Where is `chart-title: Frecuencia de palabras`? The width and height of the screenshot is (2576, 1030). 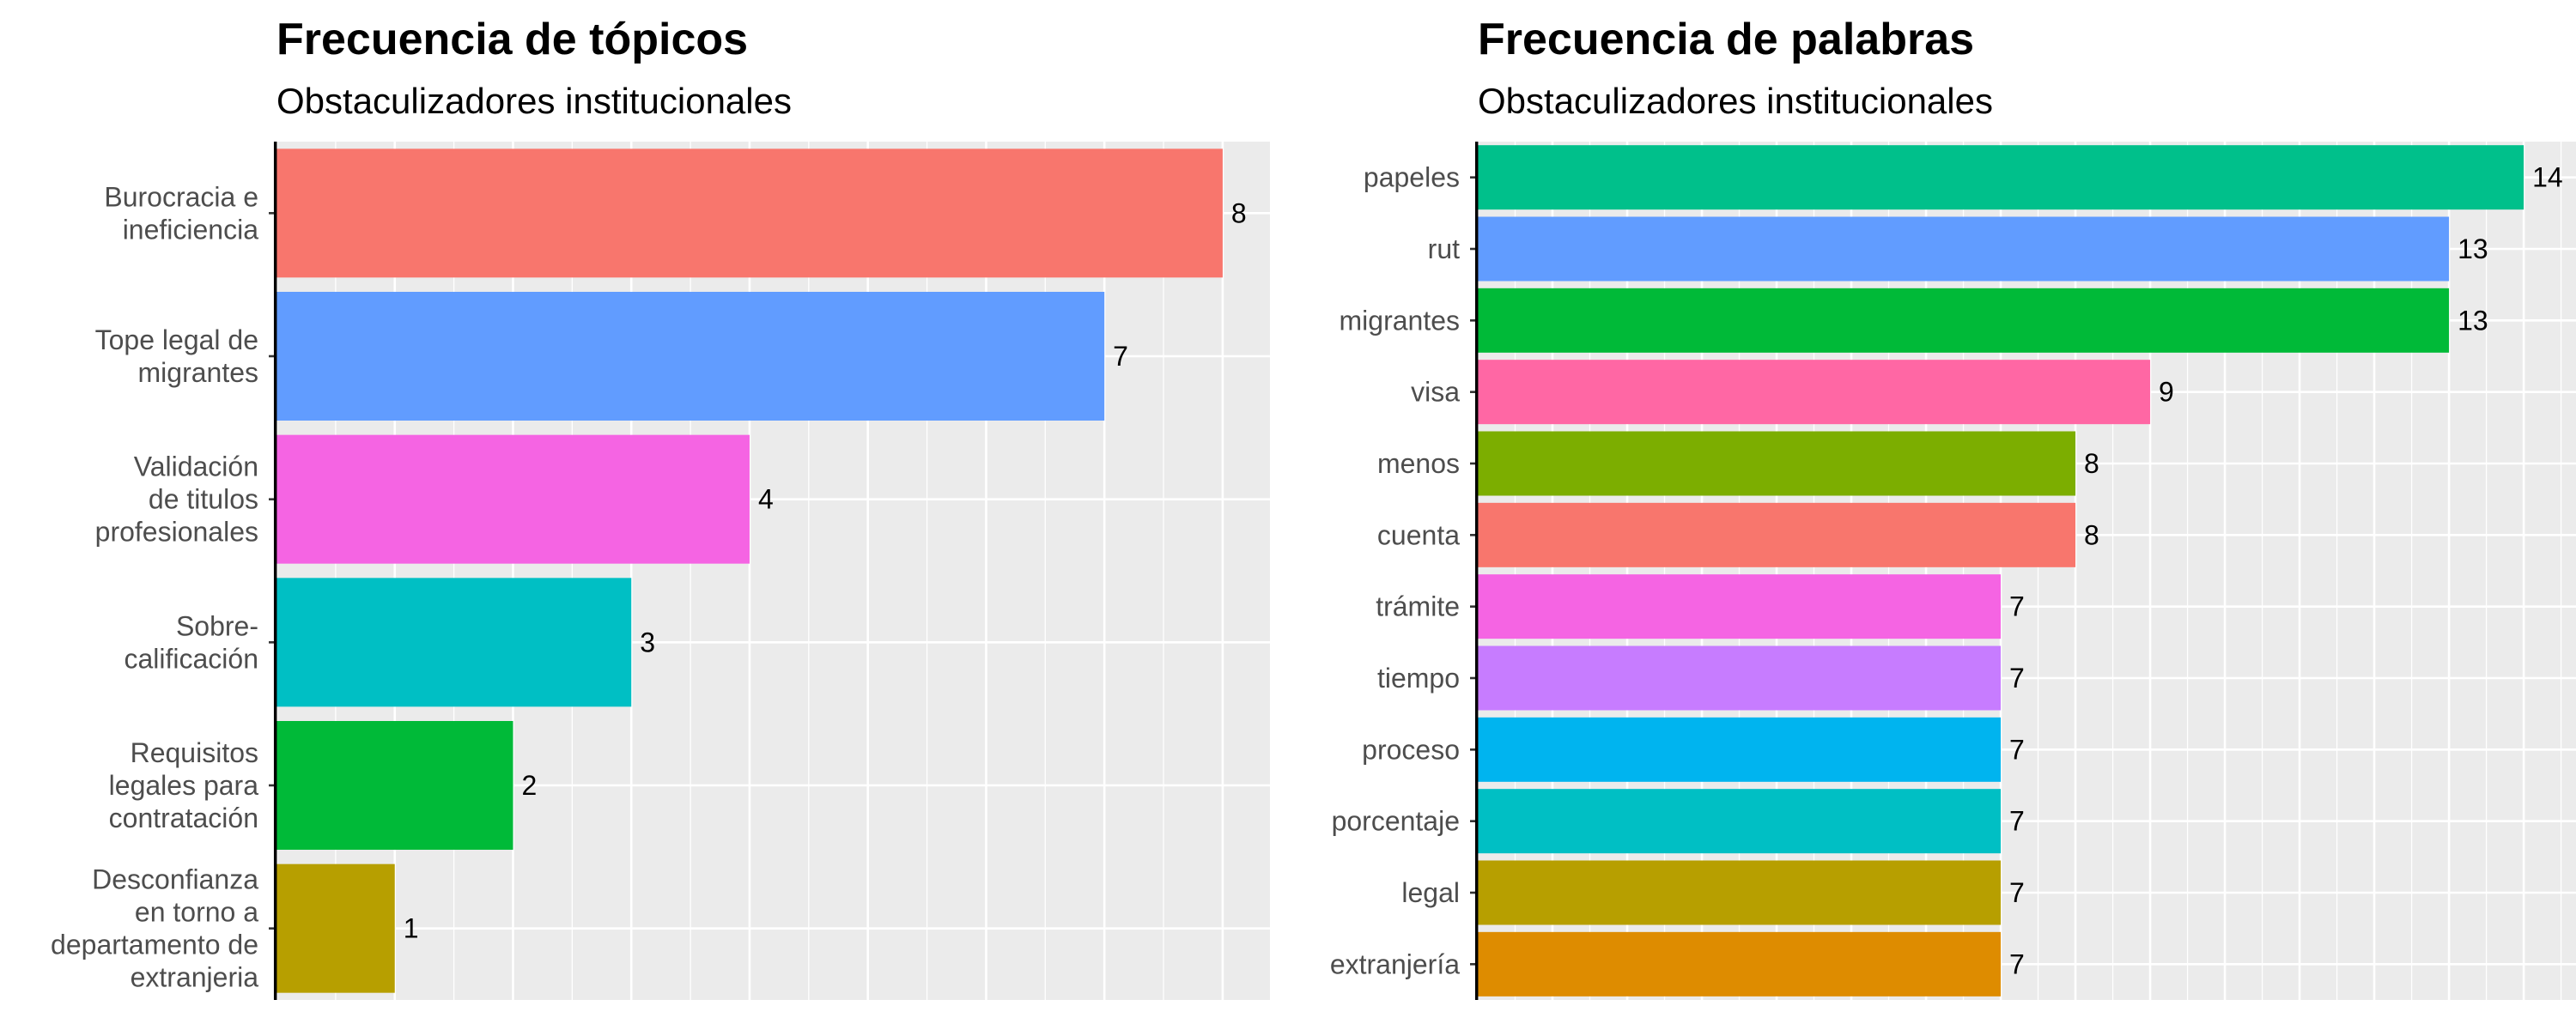
chart-title: Frecuencia de palabras is located at coordinates (1726, 39).